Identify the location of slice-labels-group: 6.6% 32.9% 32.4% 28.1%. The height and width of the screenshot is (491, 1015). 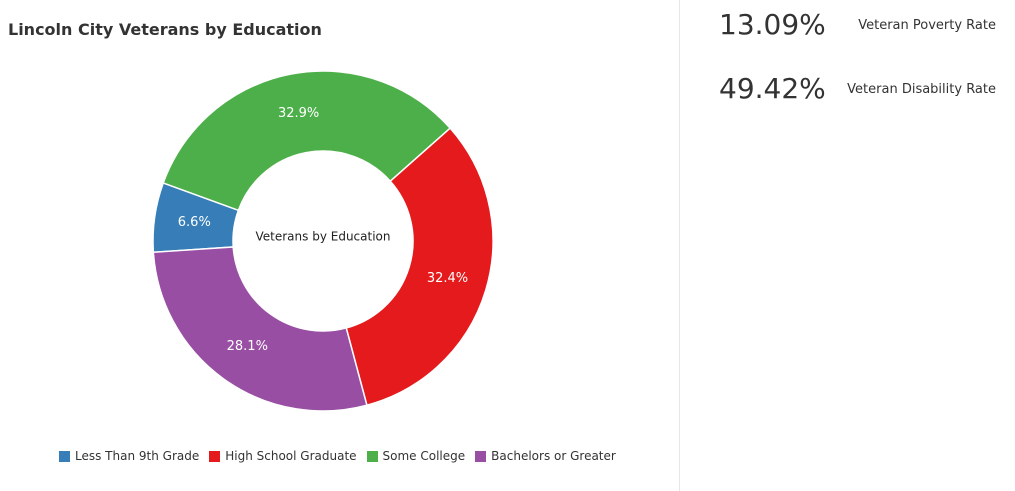
(323, 230).